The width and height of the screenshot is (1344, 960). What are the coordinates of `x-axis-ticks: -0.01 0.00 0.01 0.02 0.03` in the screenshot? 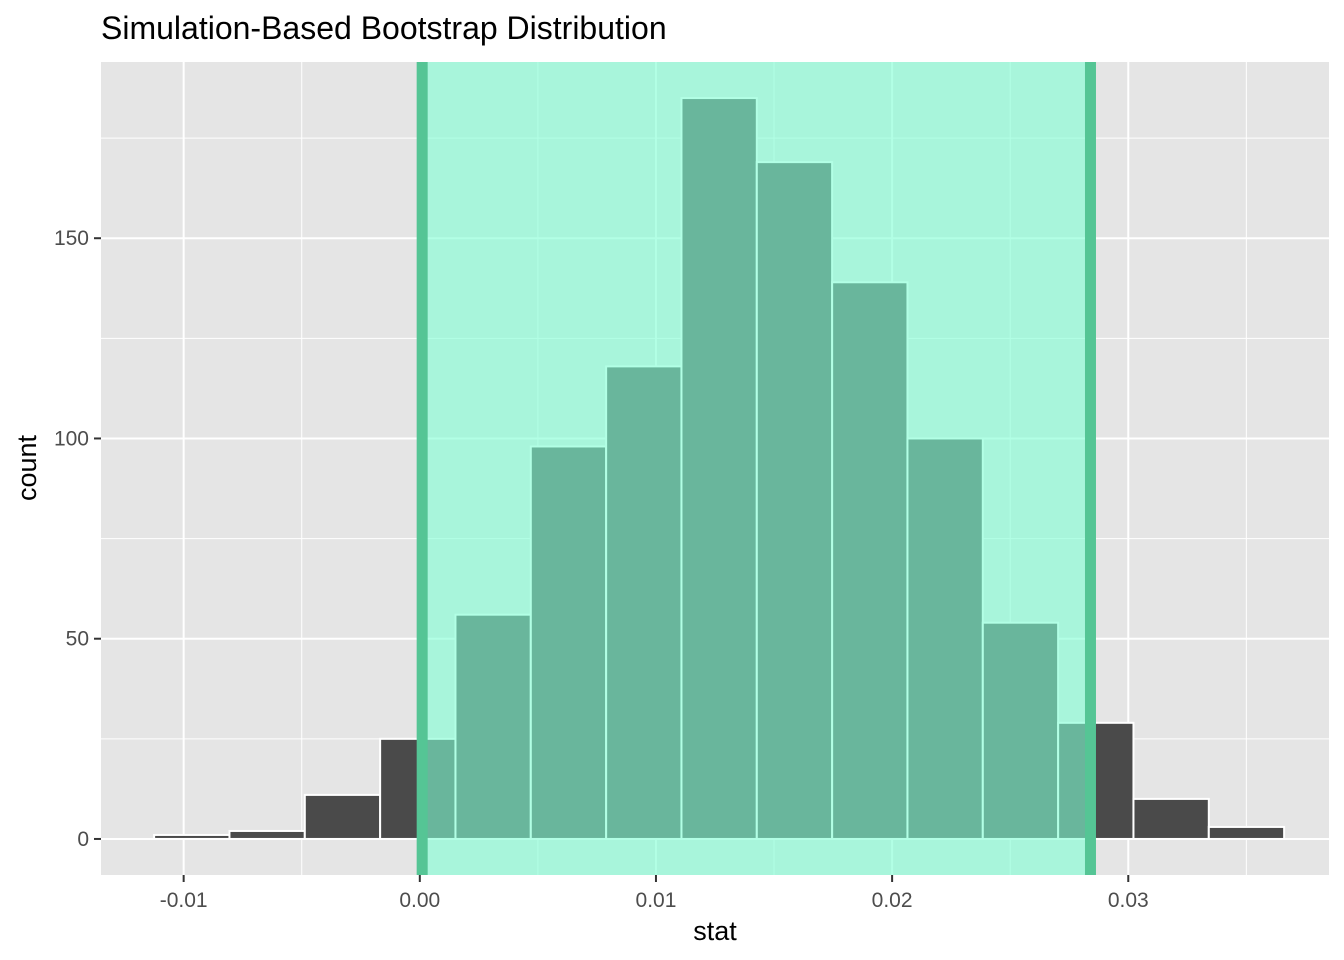 It's located at (654, 893).